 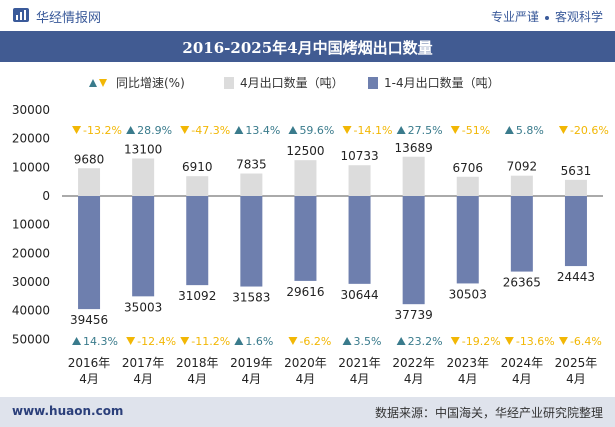 I want to click on logo-icon, so click(x=21, y=15).